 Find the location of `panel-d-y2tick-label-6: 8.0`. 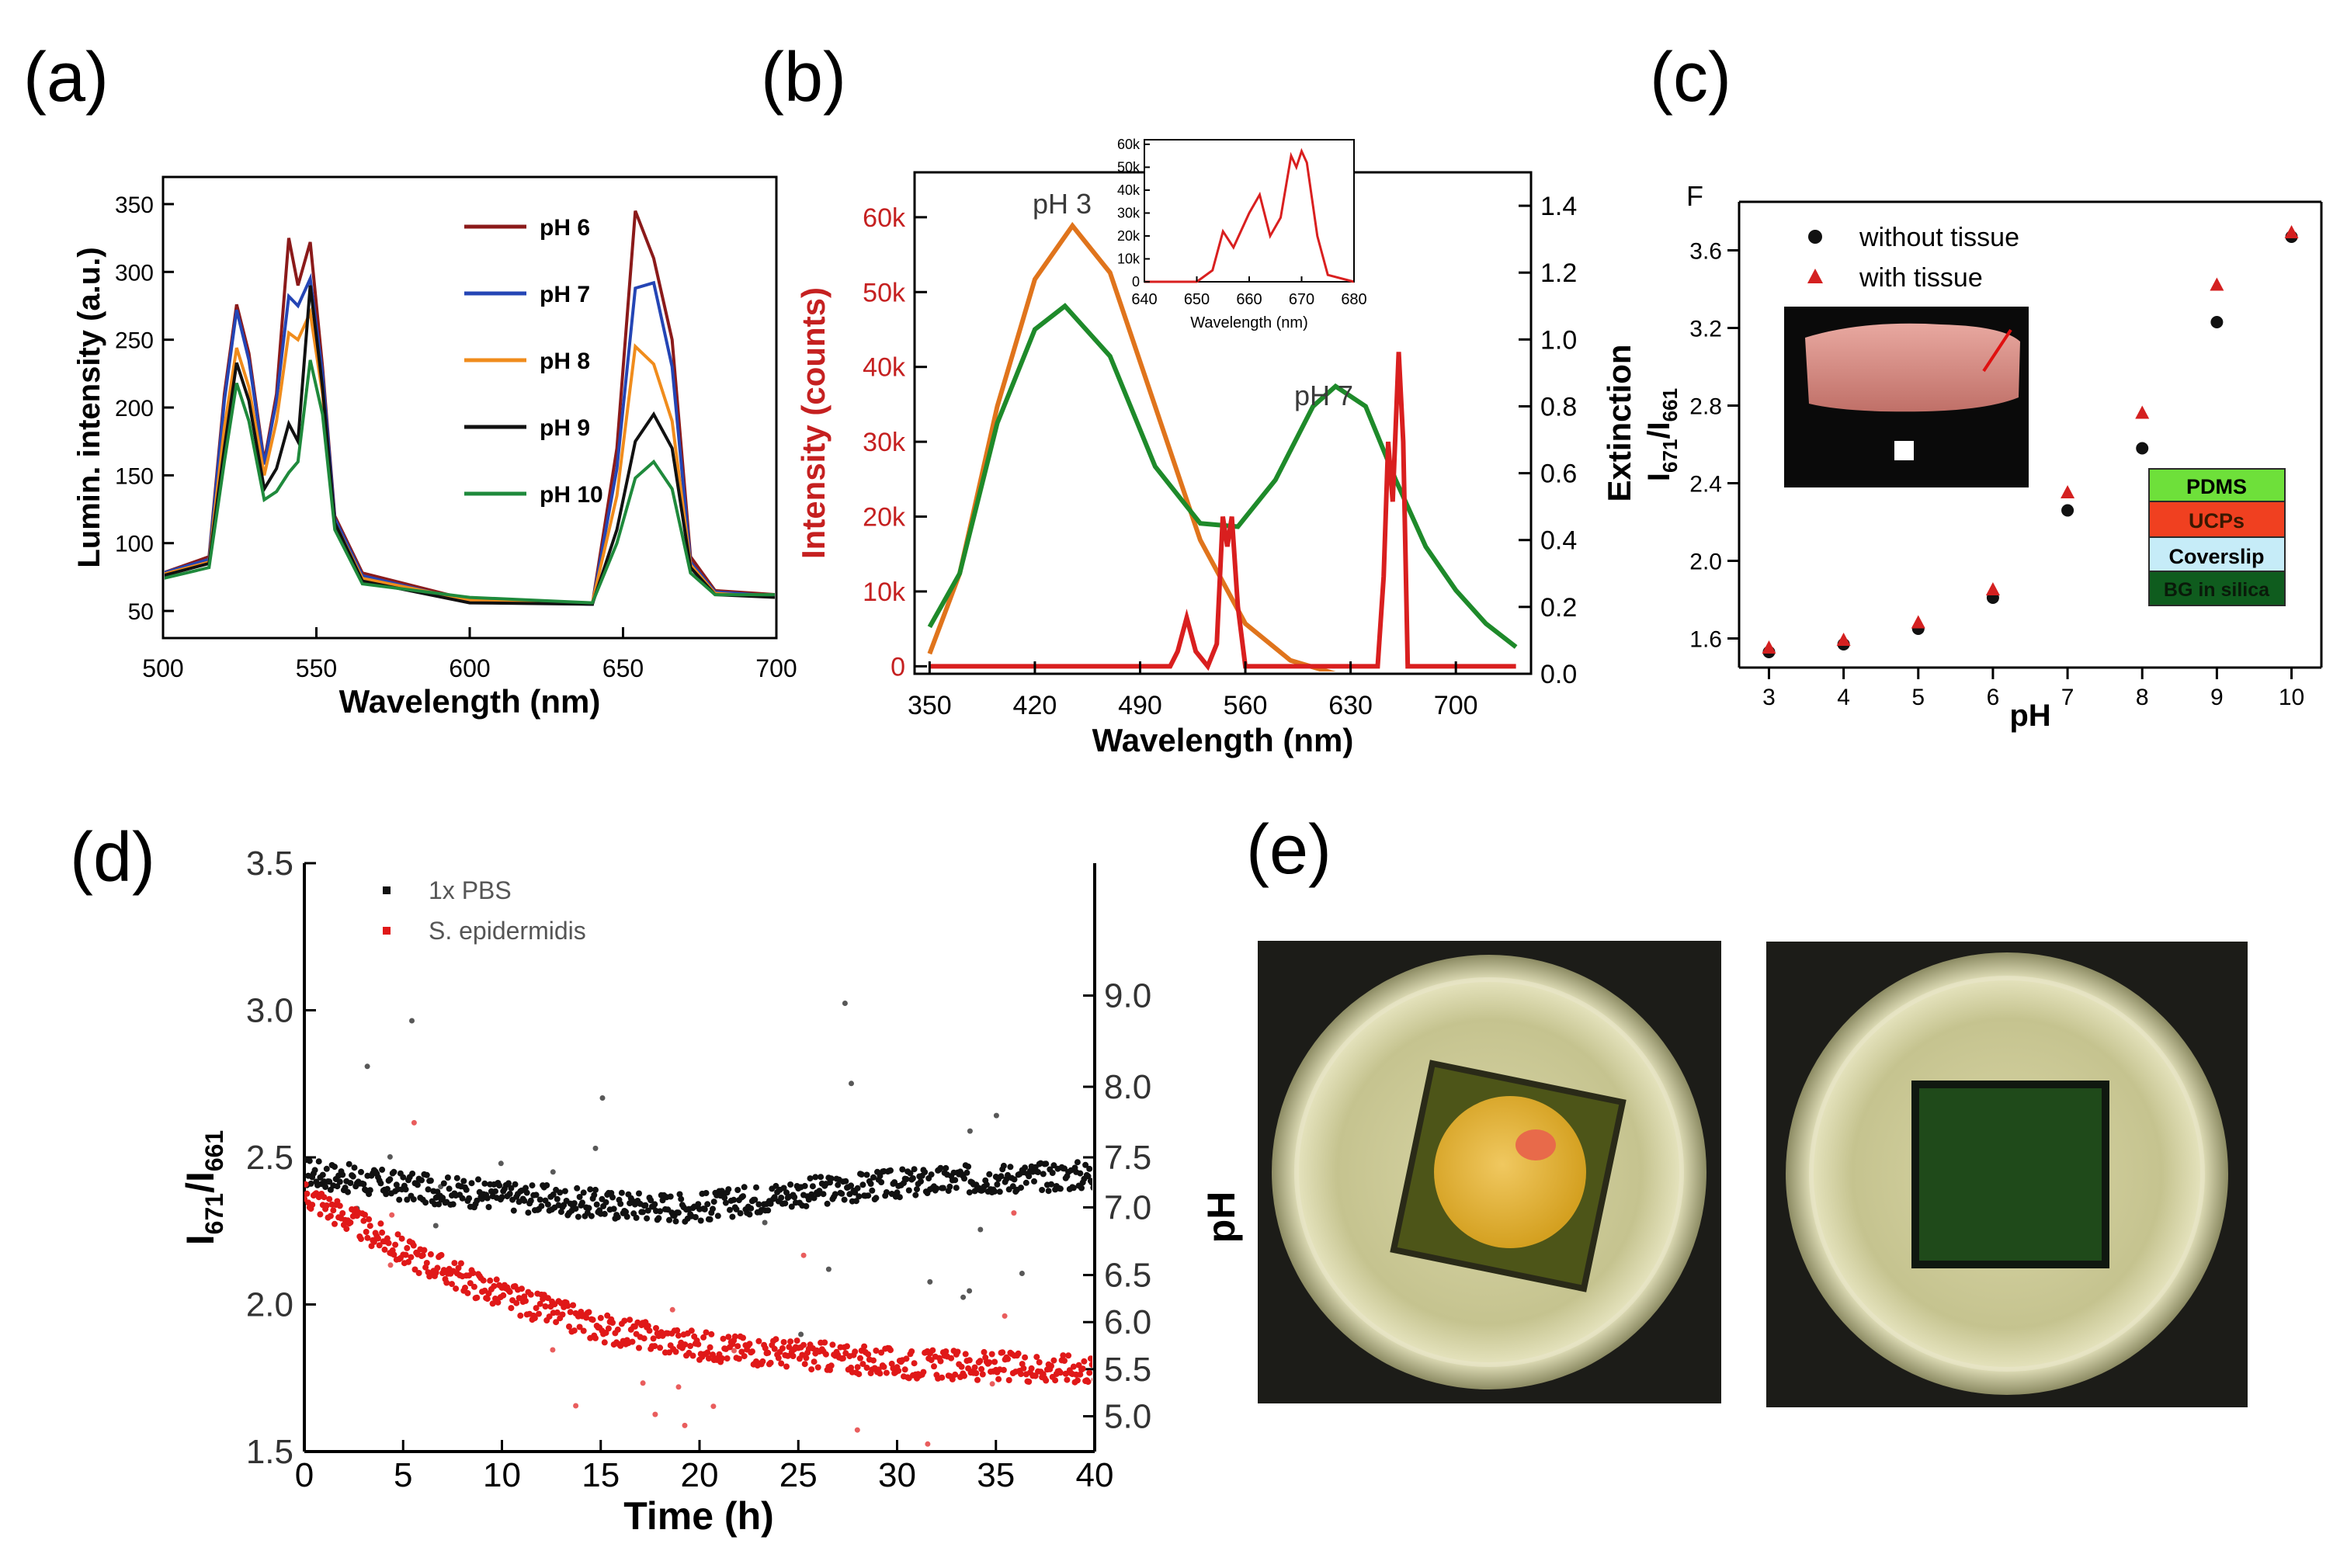

panel-d-y2tick-label-6: 8.0 is located at coordinates (1127, 1087).